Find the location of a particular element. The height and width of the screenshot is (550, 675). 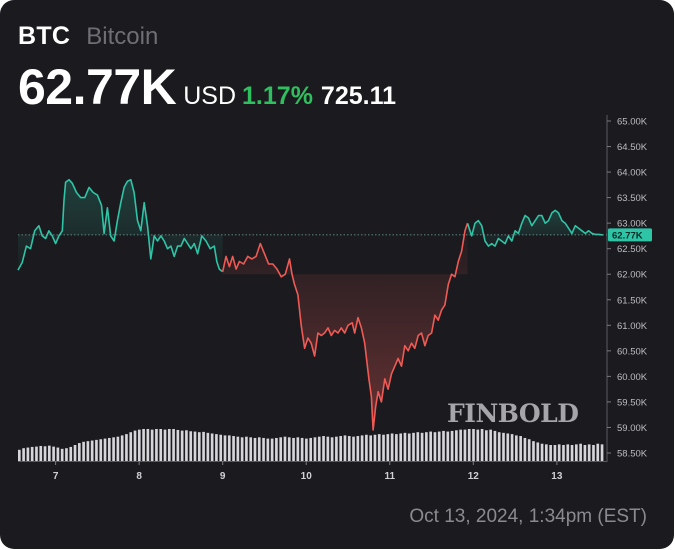

y-tick-label: 63.50K is located at coordinates (632, 198).